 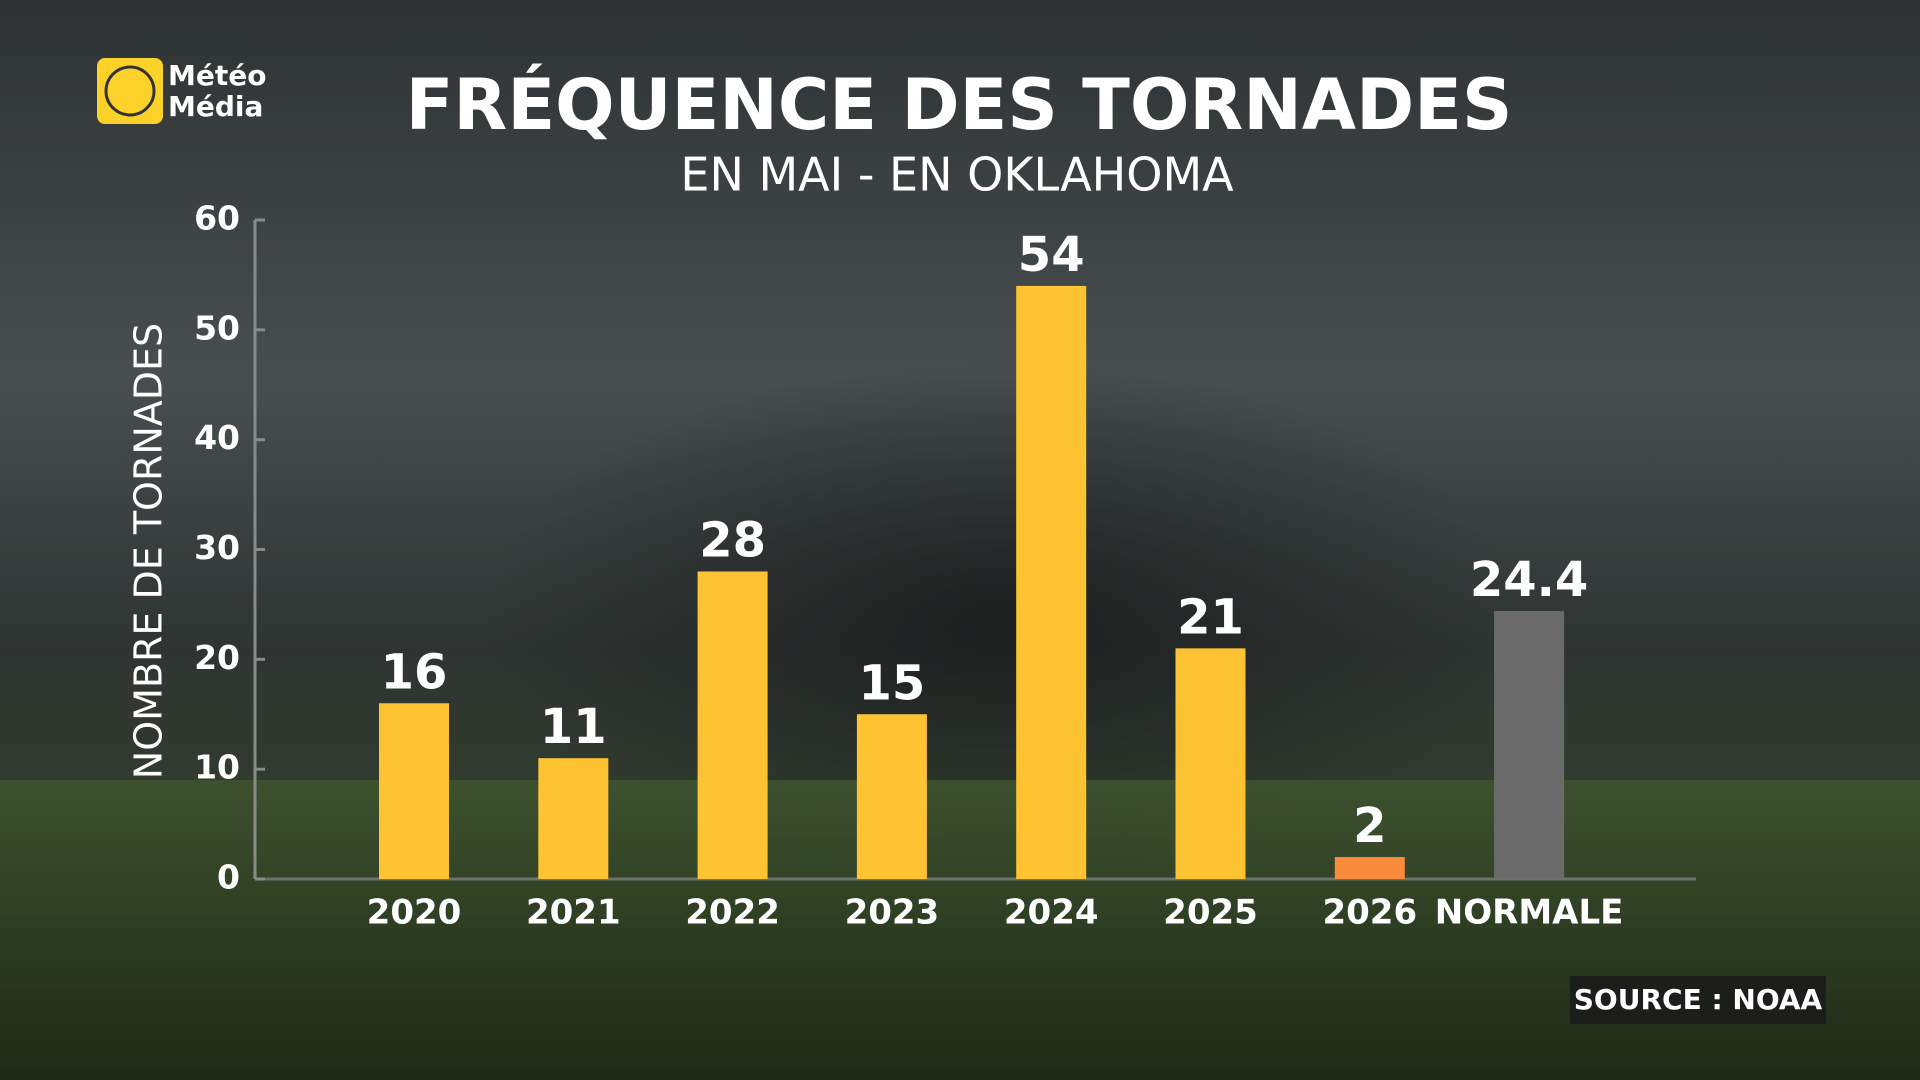 What do you see at coordinates (414, 913) in the screenshot?
I see `x-tick-label: 2020` at bounding box center [414, 913].